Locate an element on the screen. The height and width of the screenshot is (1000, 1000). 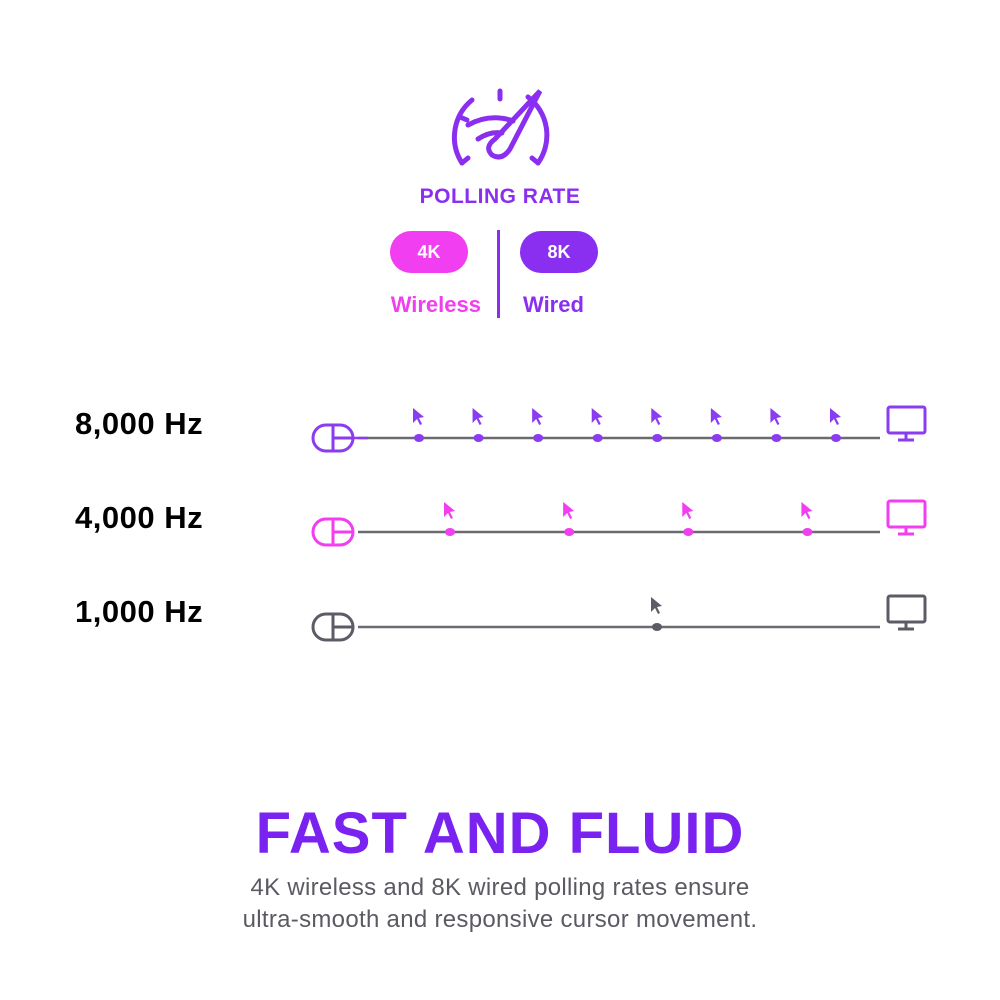
wireless-label: Wireless is located at coordinates (435, 304).